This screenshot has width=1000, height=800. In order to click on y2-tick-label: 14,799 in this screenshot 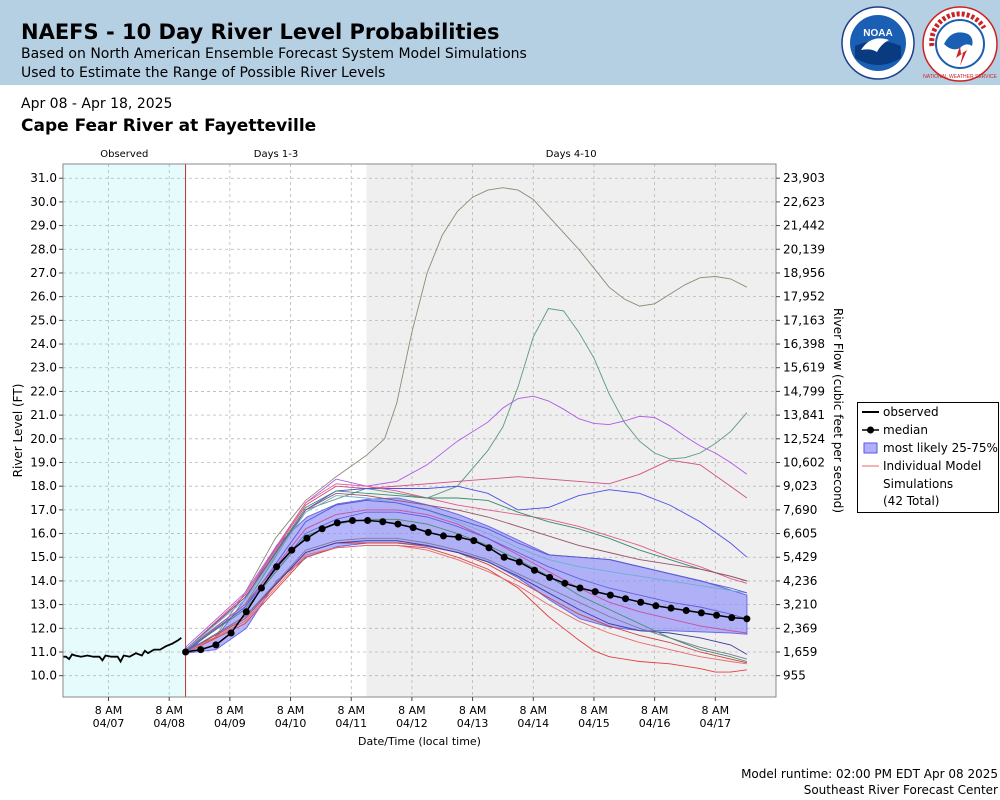, I will do `click(804, 391)`.